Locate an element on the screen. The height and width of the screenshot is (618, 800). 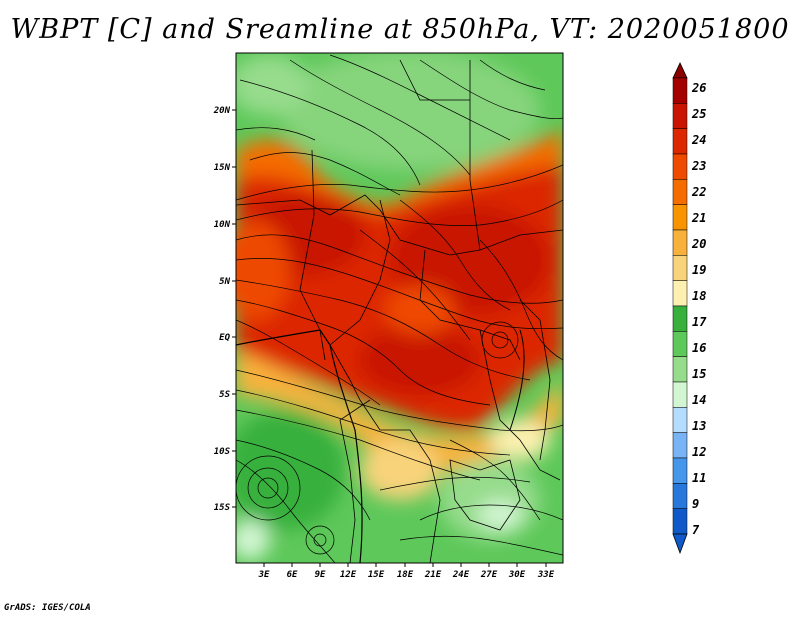
colorbar-label-9: 9 is located at coordinates (695, 504).